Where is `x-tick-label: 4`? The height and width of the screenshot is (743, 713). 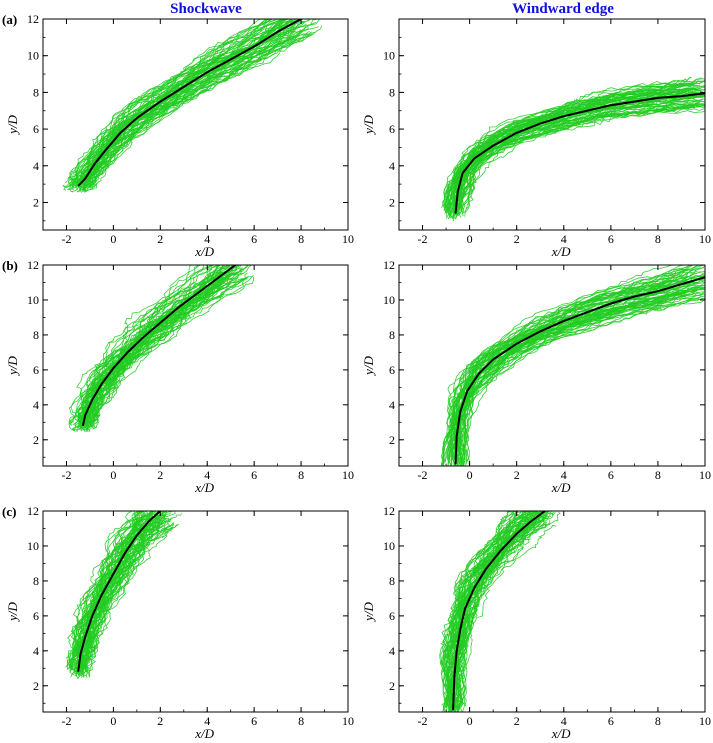 x-tick-label: 4 is located at coordinates (207, 475).